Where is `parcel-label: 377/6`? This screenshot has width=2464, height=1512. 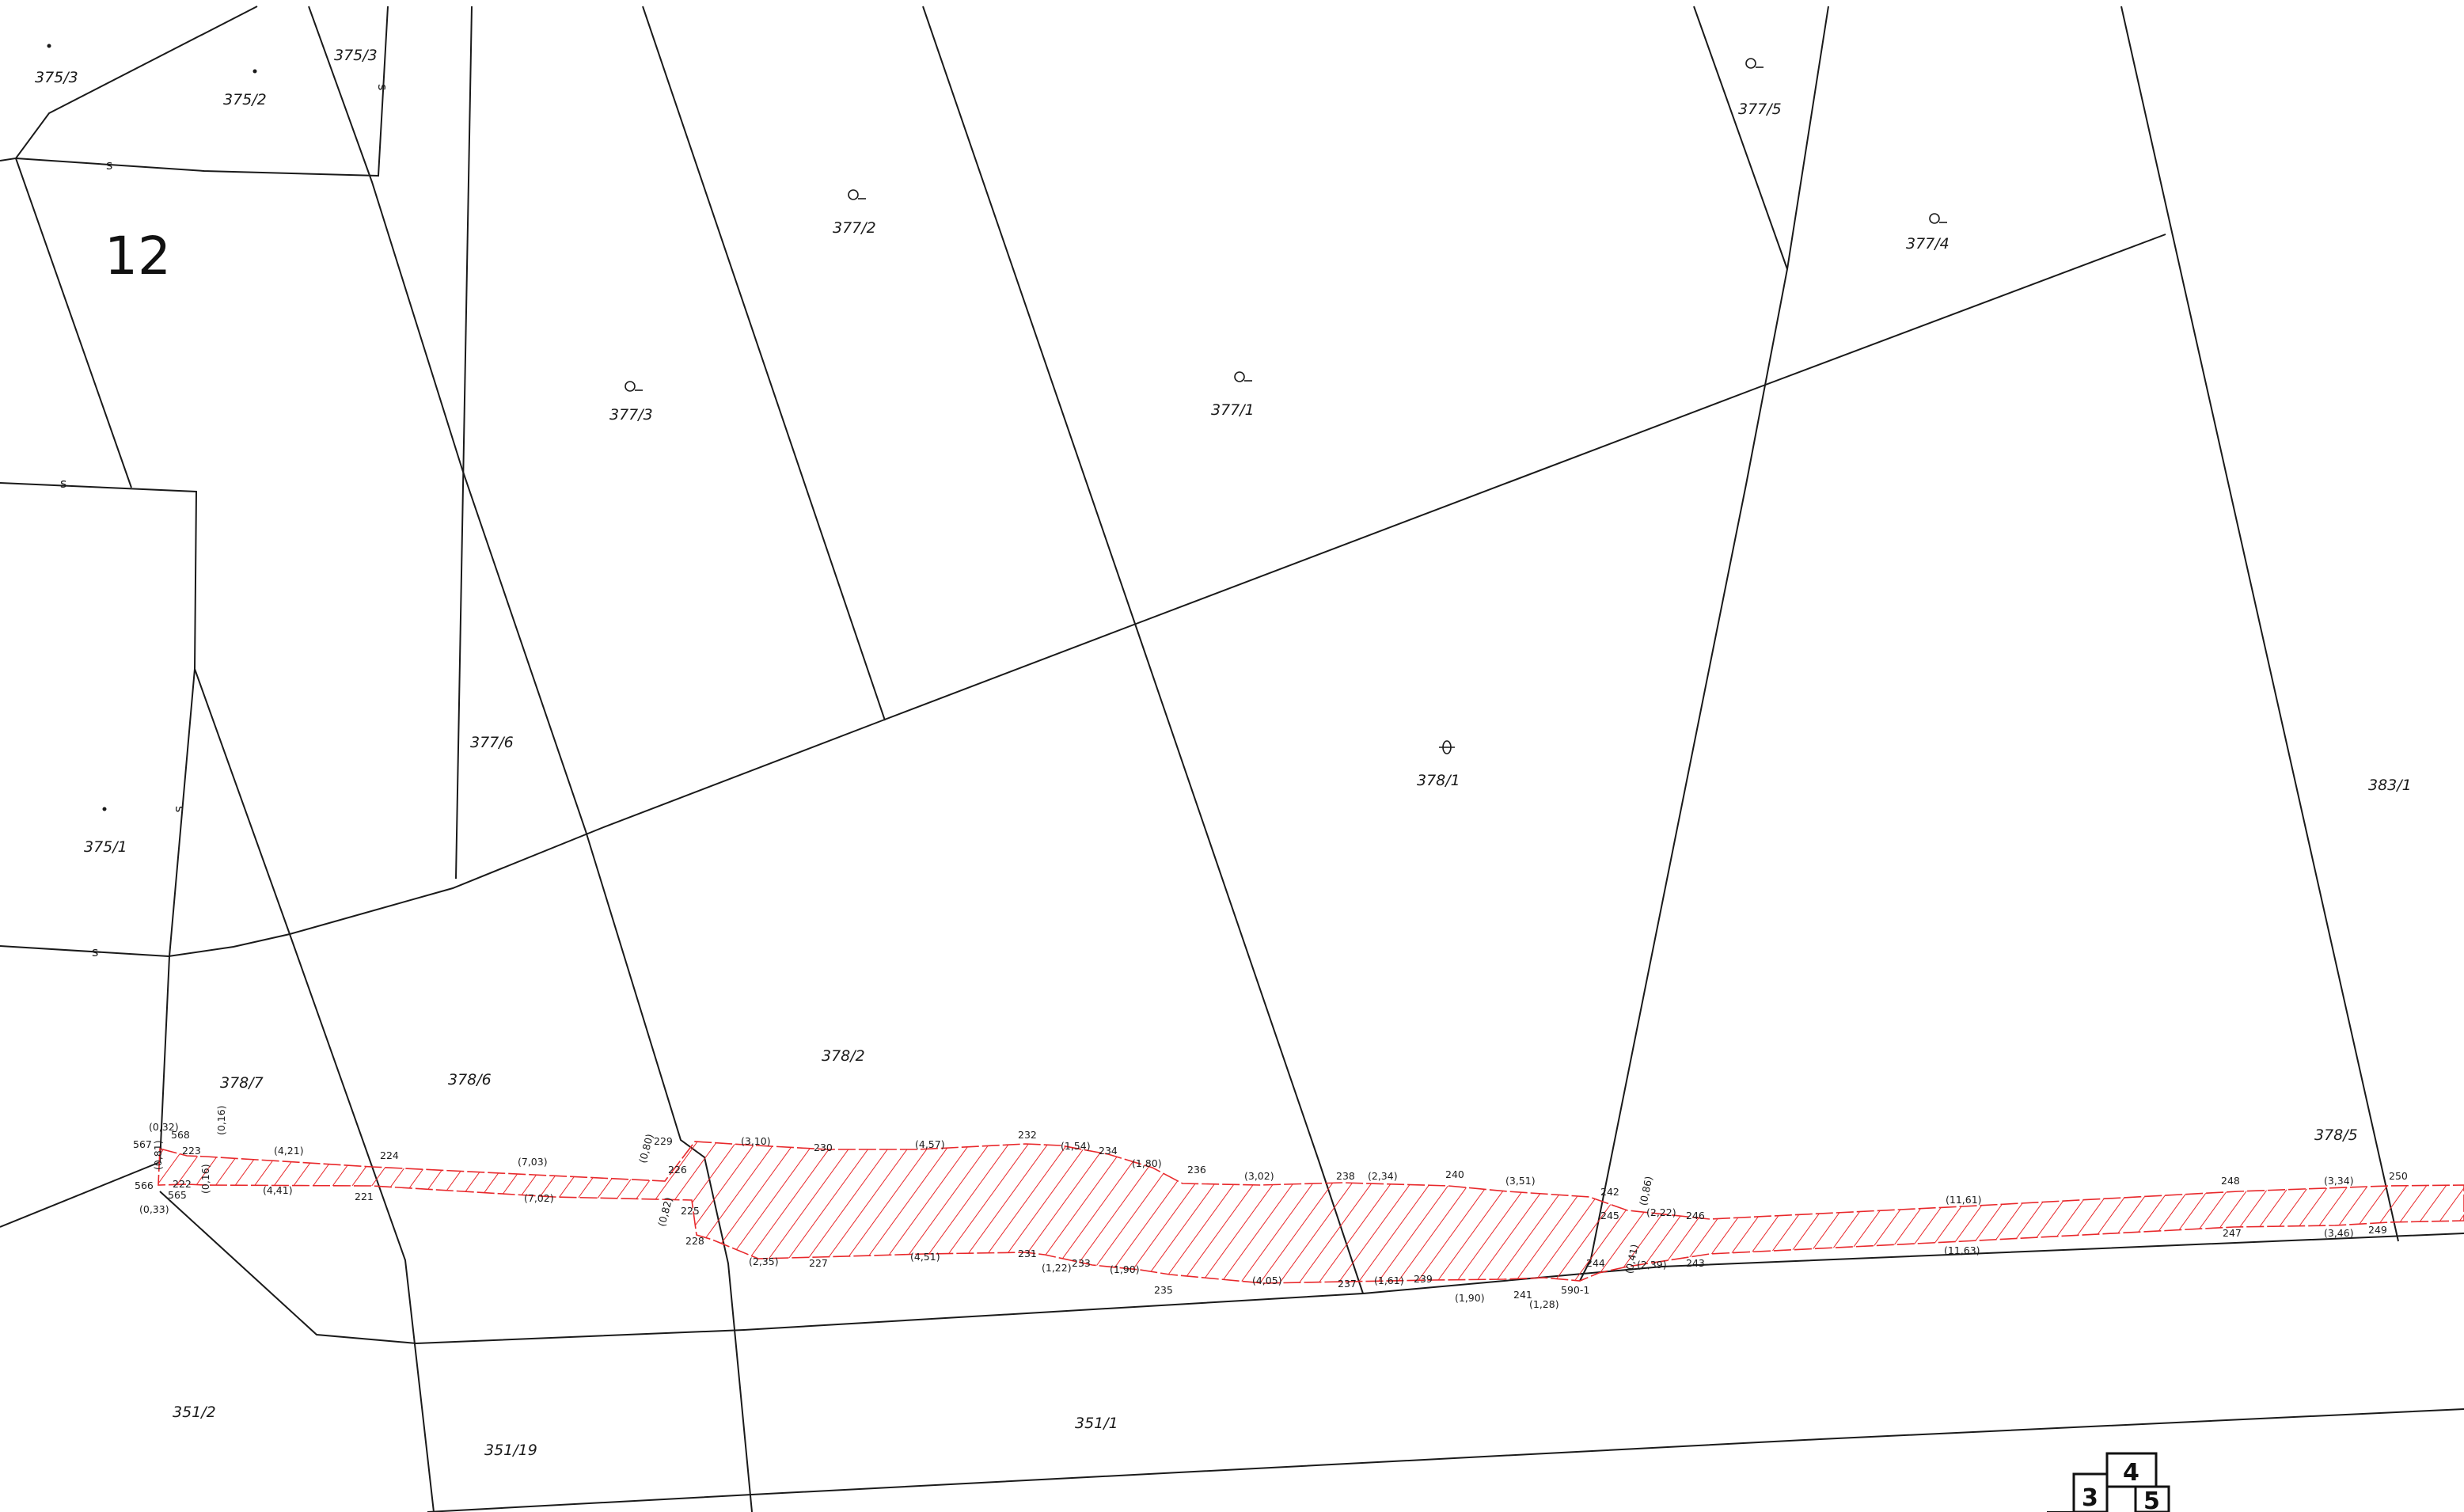
parcel-label: 377/6 is located at coordinates (492, 742).